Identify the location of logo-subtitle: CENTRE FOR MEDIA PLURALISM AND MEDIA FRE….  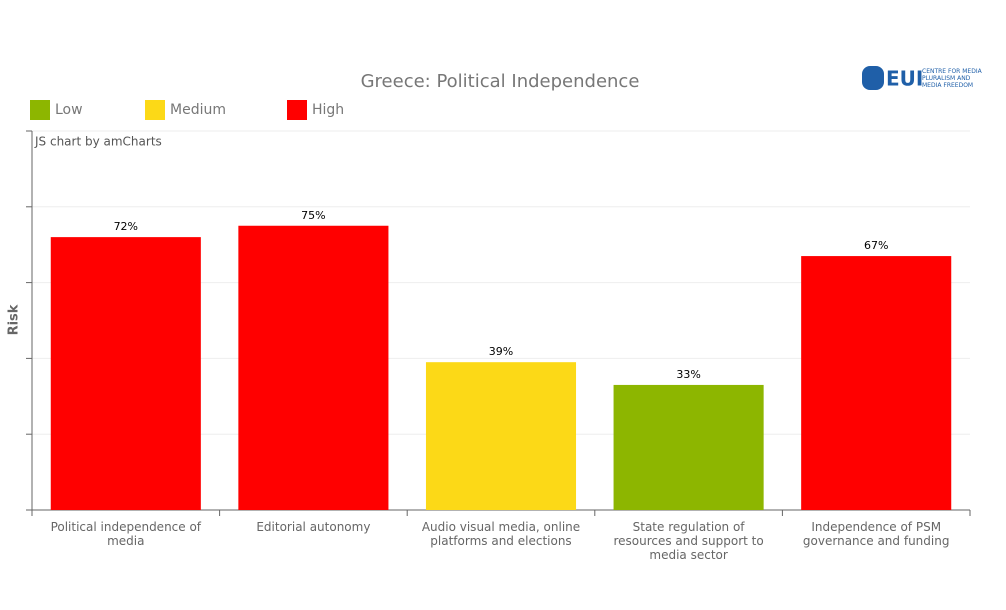
(952, 78).